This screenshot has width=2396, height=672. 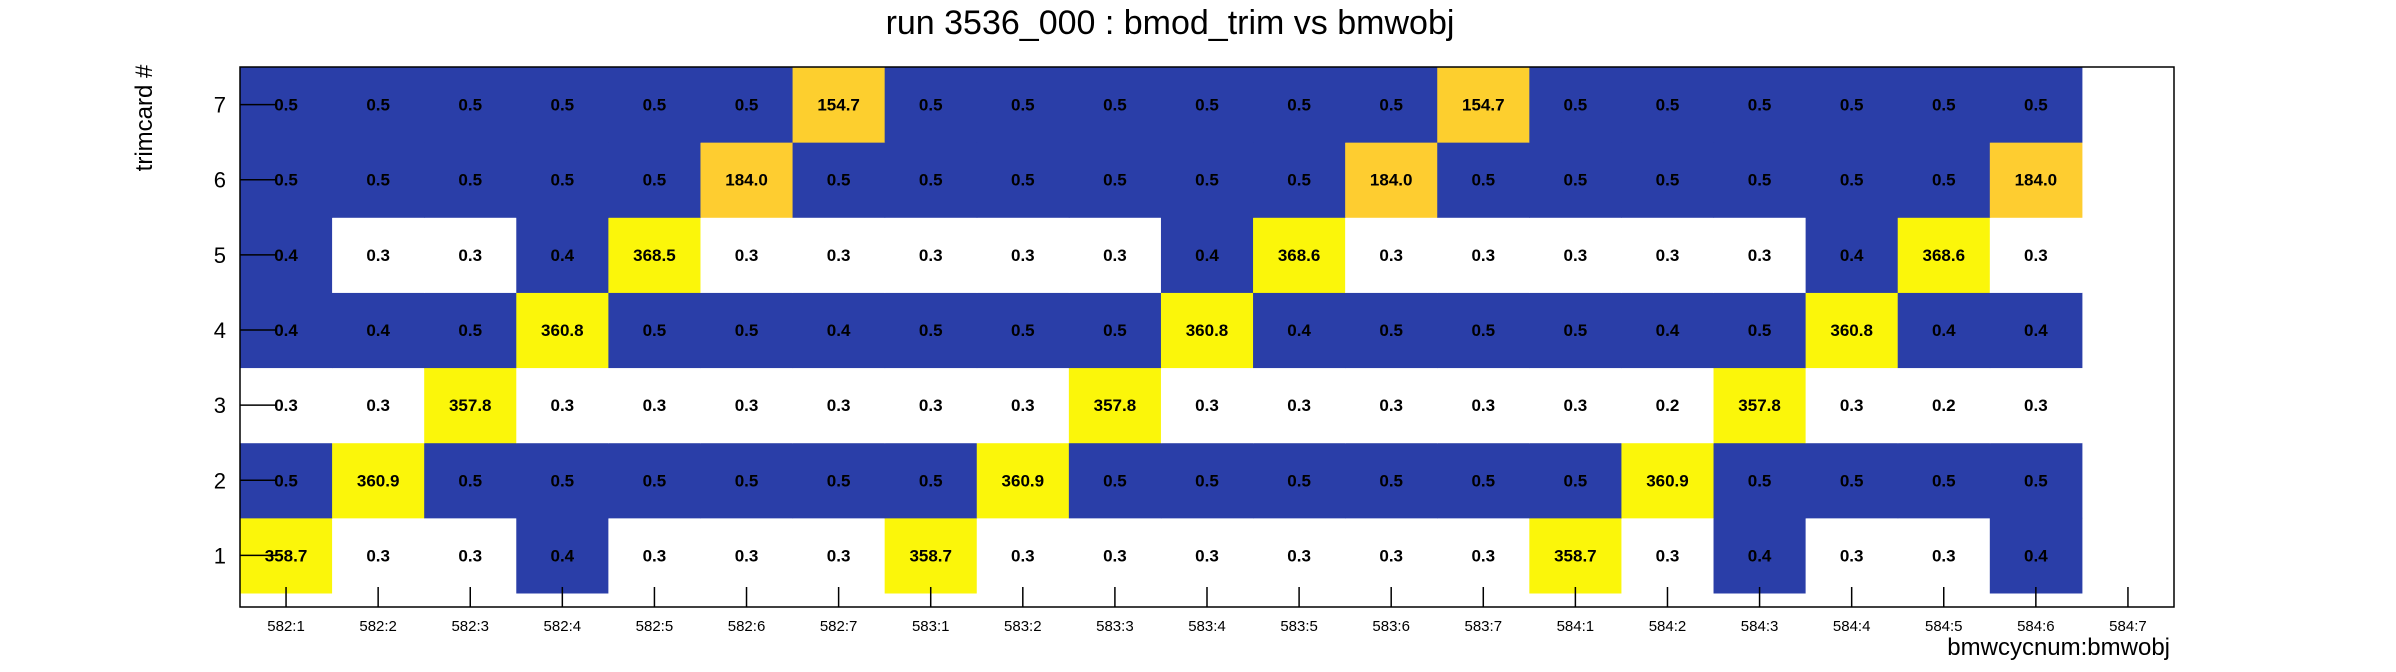 What do you see at coordinates (1299, 626) in the screenshot?
I see `x-tick-label: 583:5` at bounding box center [1299, 626].